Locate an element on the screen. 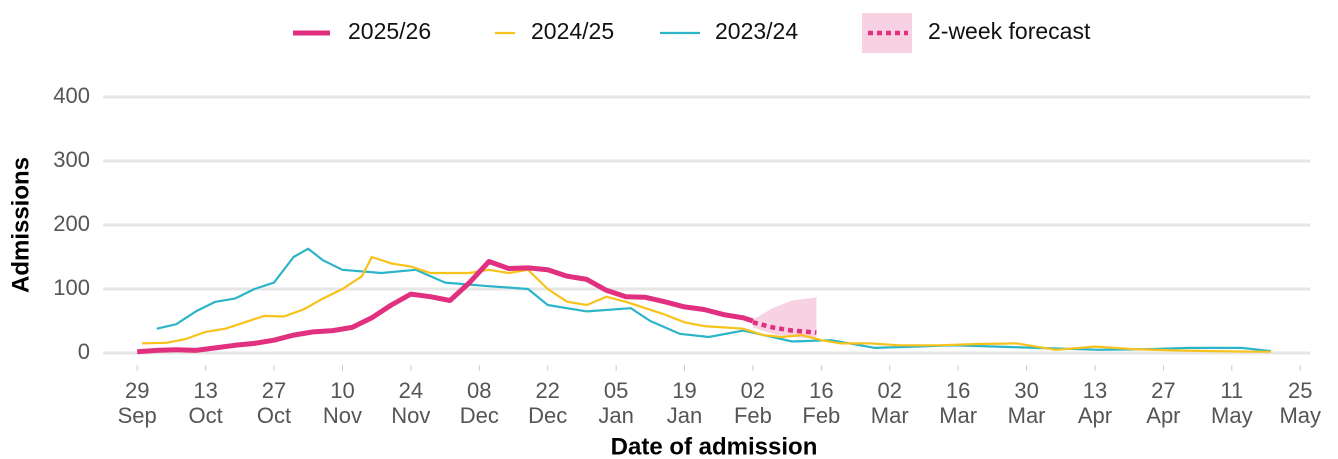 This screenshot has width=1338, height=459. x-tick-label: 10 Nov is located at coordinates (342, 403).